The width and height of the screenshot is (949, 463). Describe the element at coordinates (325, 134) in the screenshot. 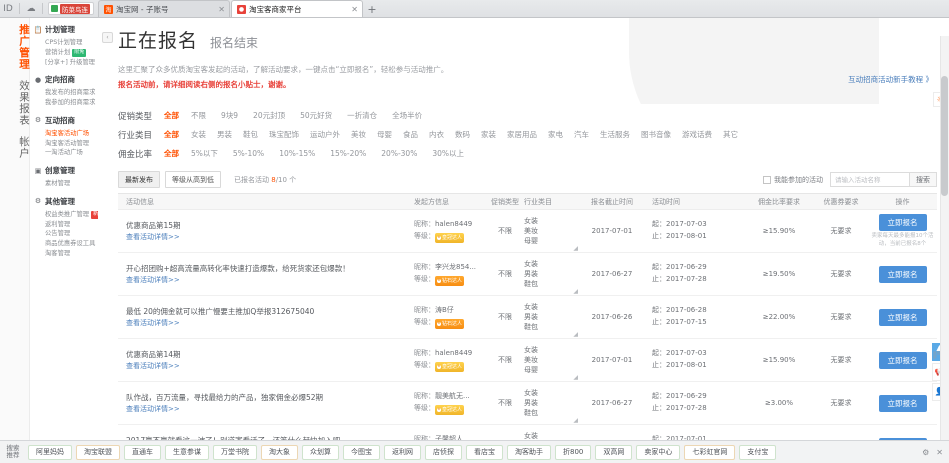

I see `filter-option: 运动户外` at that location.